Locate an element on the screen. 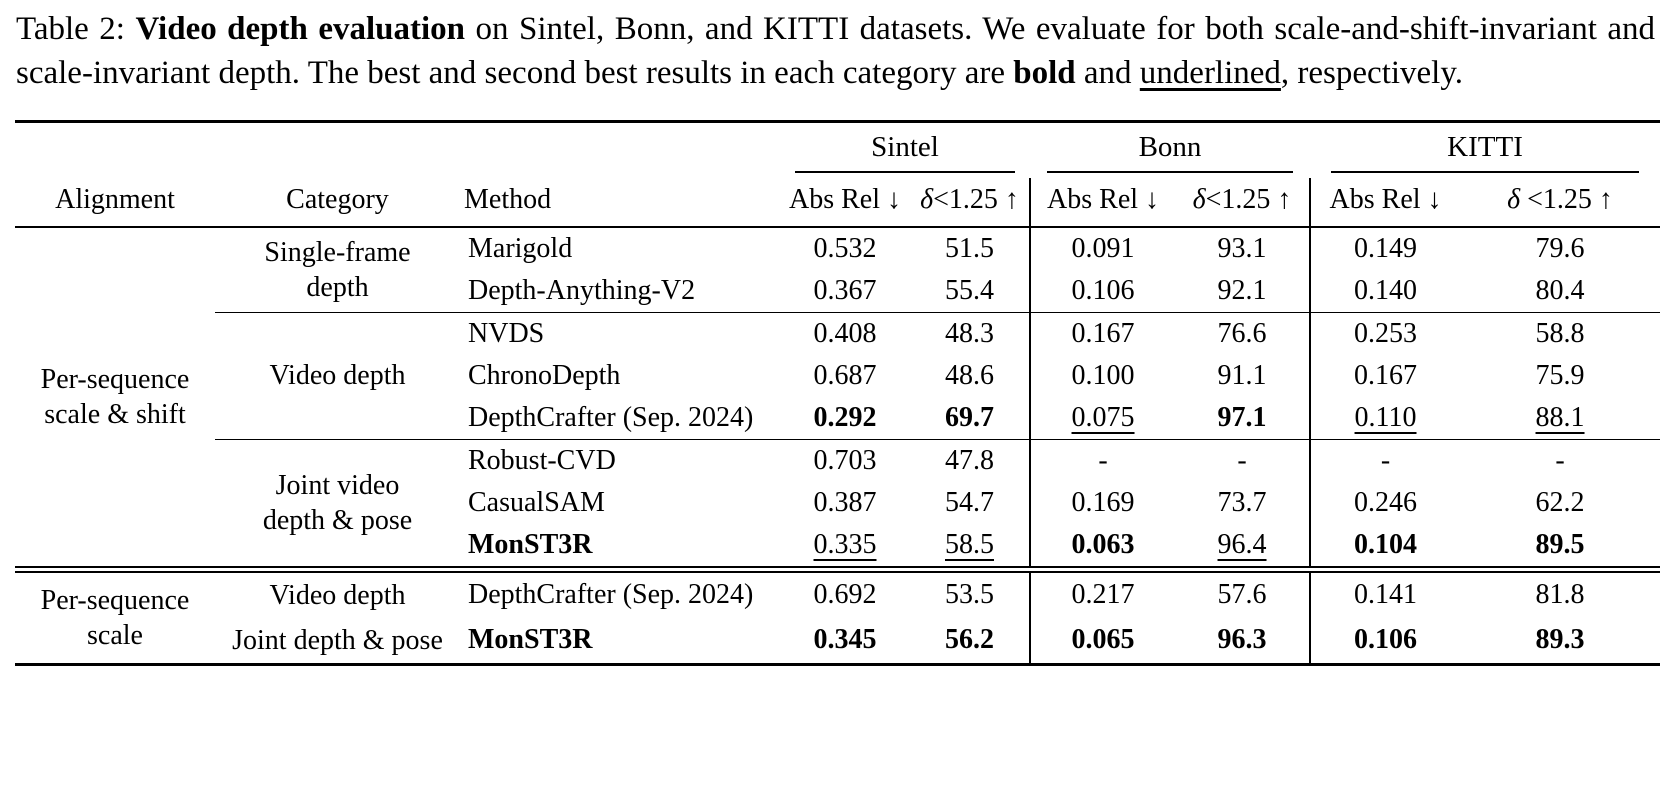 This screenshot has height=803, width=1671. value-cell: 69.7 is located at coordinates (969, 417).